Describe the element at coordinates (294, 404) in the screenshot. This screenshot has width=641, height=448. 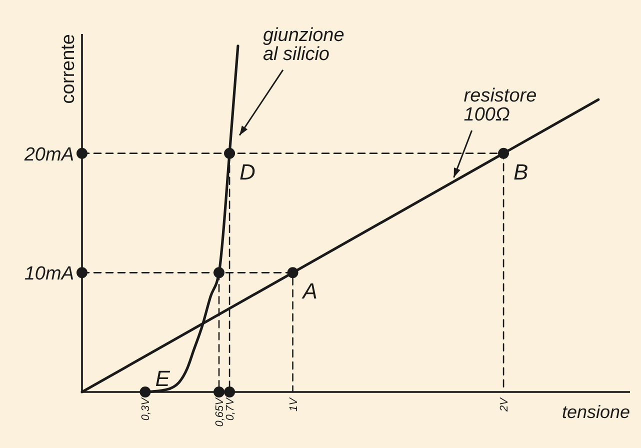
I see `x-tick-label: 1V` at that location.